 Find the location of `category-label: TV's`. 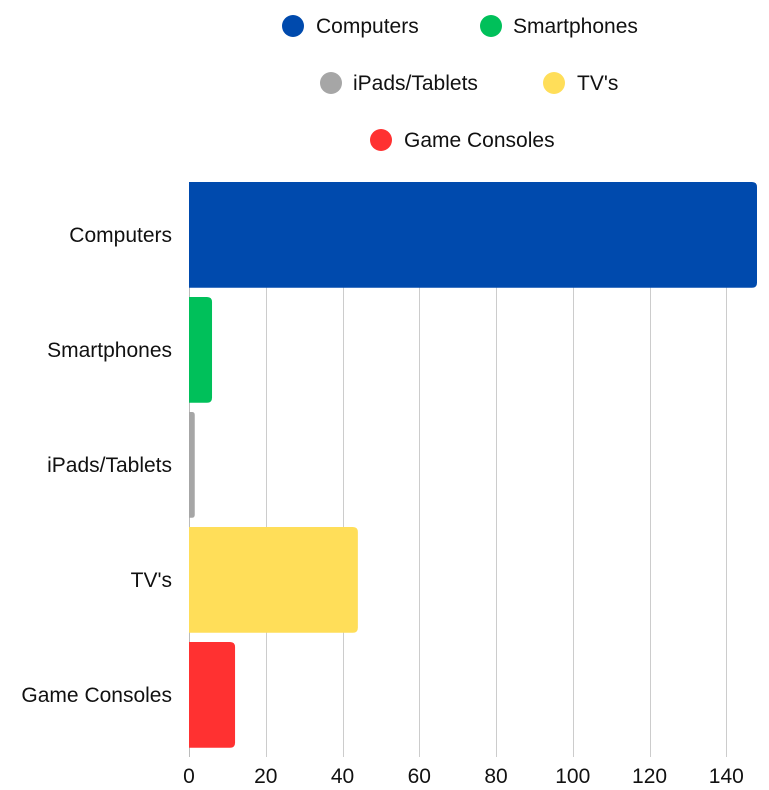

category-label: TV's is located at coordinates (151, 580).